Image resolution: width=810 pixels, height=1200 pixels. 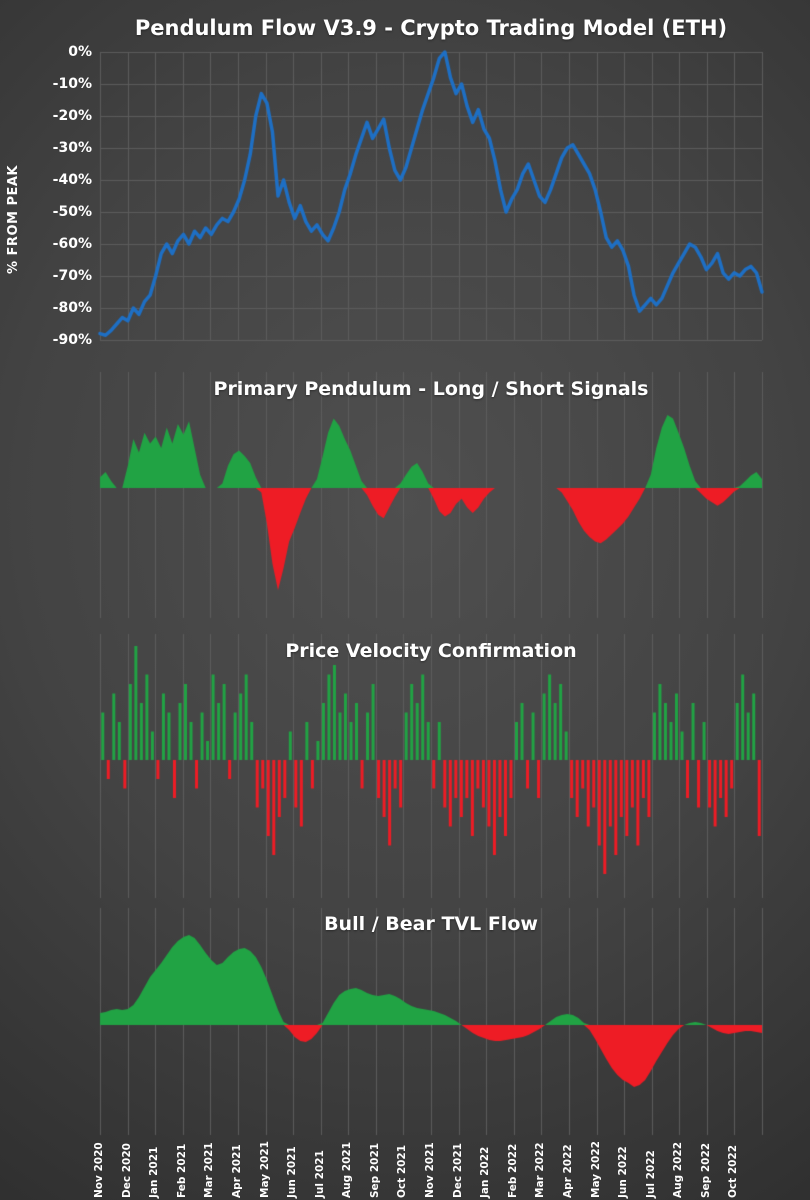 What do you see at coordinates (319, 1174) in the screenshot?
I see `x-axis-label: Jul 2021` at bounding box center [319, 1174].